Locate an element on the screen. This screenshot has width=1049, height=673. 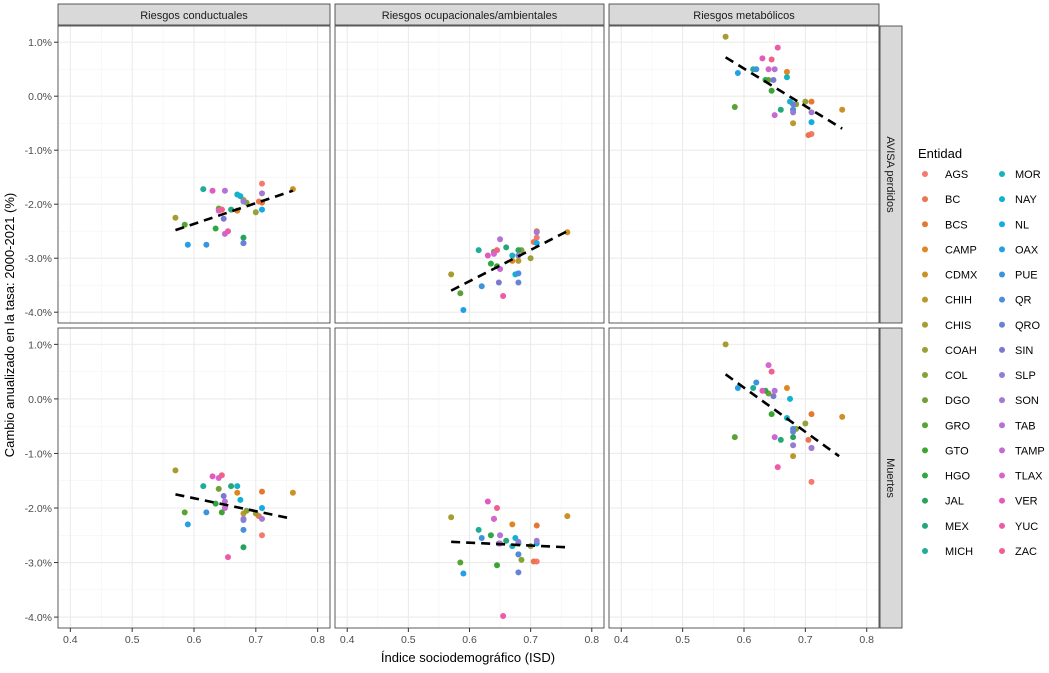
legend-label: CHIH is located at coordinates (958, 301).